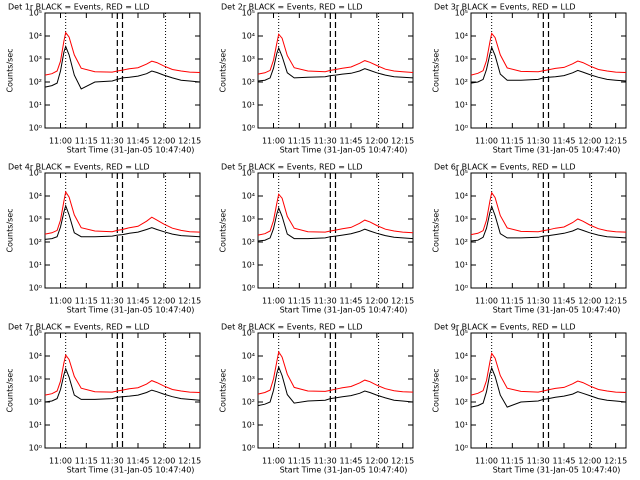 Image resolution: width=640 pixels, height=480 pixels. I want to click on chart-title: Det 1r BLACK = Events, RED = LLD, so click(79, 7).